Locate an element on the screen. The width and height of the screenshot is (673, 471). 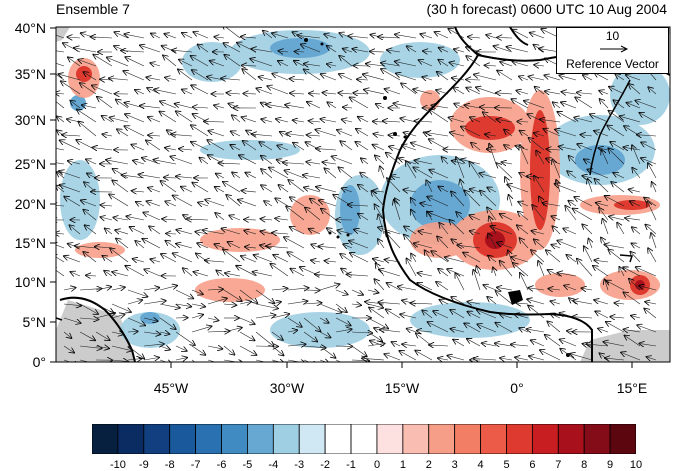
colorbar-label: 2 is located at coordinates (428, 465).